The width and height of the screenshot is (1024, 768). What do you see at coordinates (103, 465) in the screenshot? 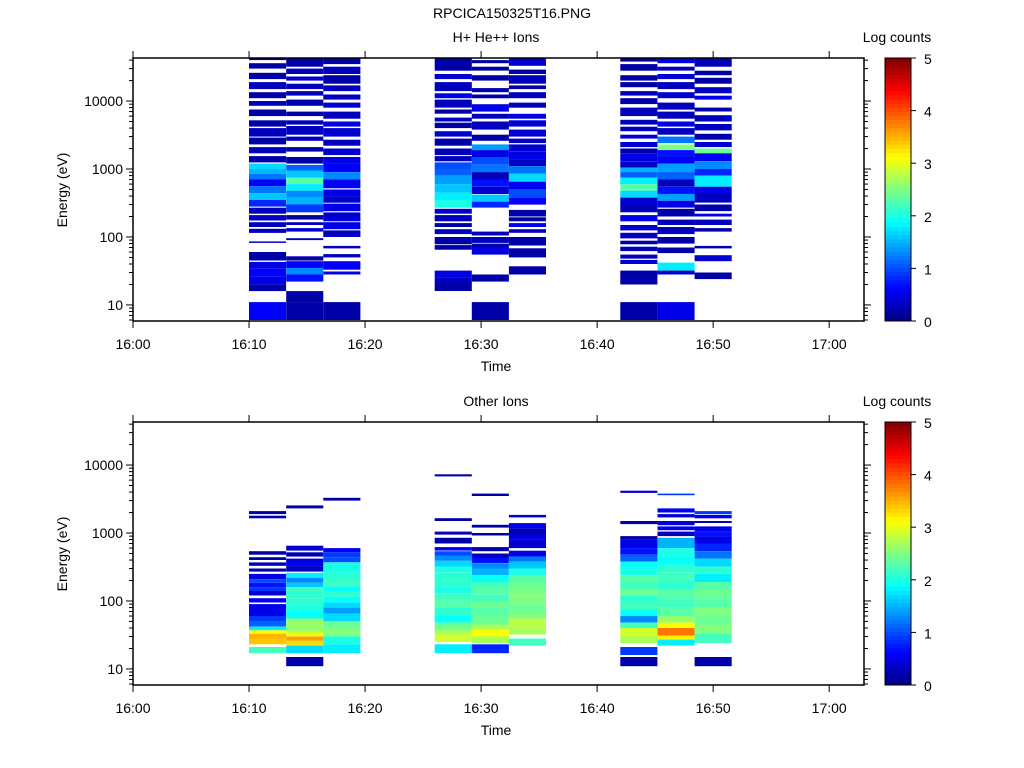
I see `y-tick-label: 10000` at bounding box center [103, 465].